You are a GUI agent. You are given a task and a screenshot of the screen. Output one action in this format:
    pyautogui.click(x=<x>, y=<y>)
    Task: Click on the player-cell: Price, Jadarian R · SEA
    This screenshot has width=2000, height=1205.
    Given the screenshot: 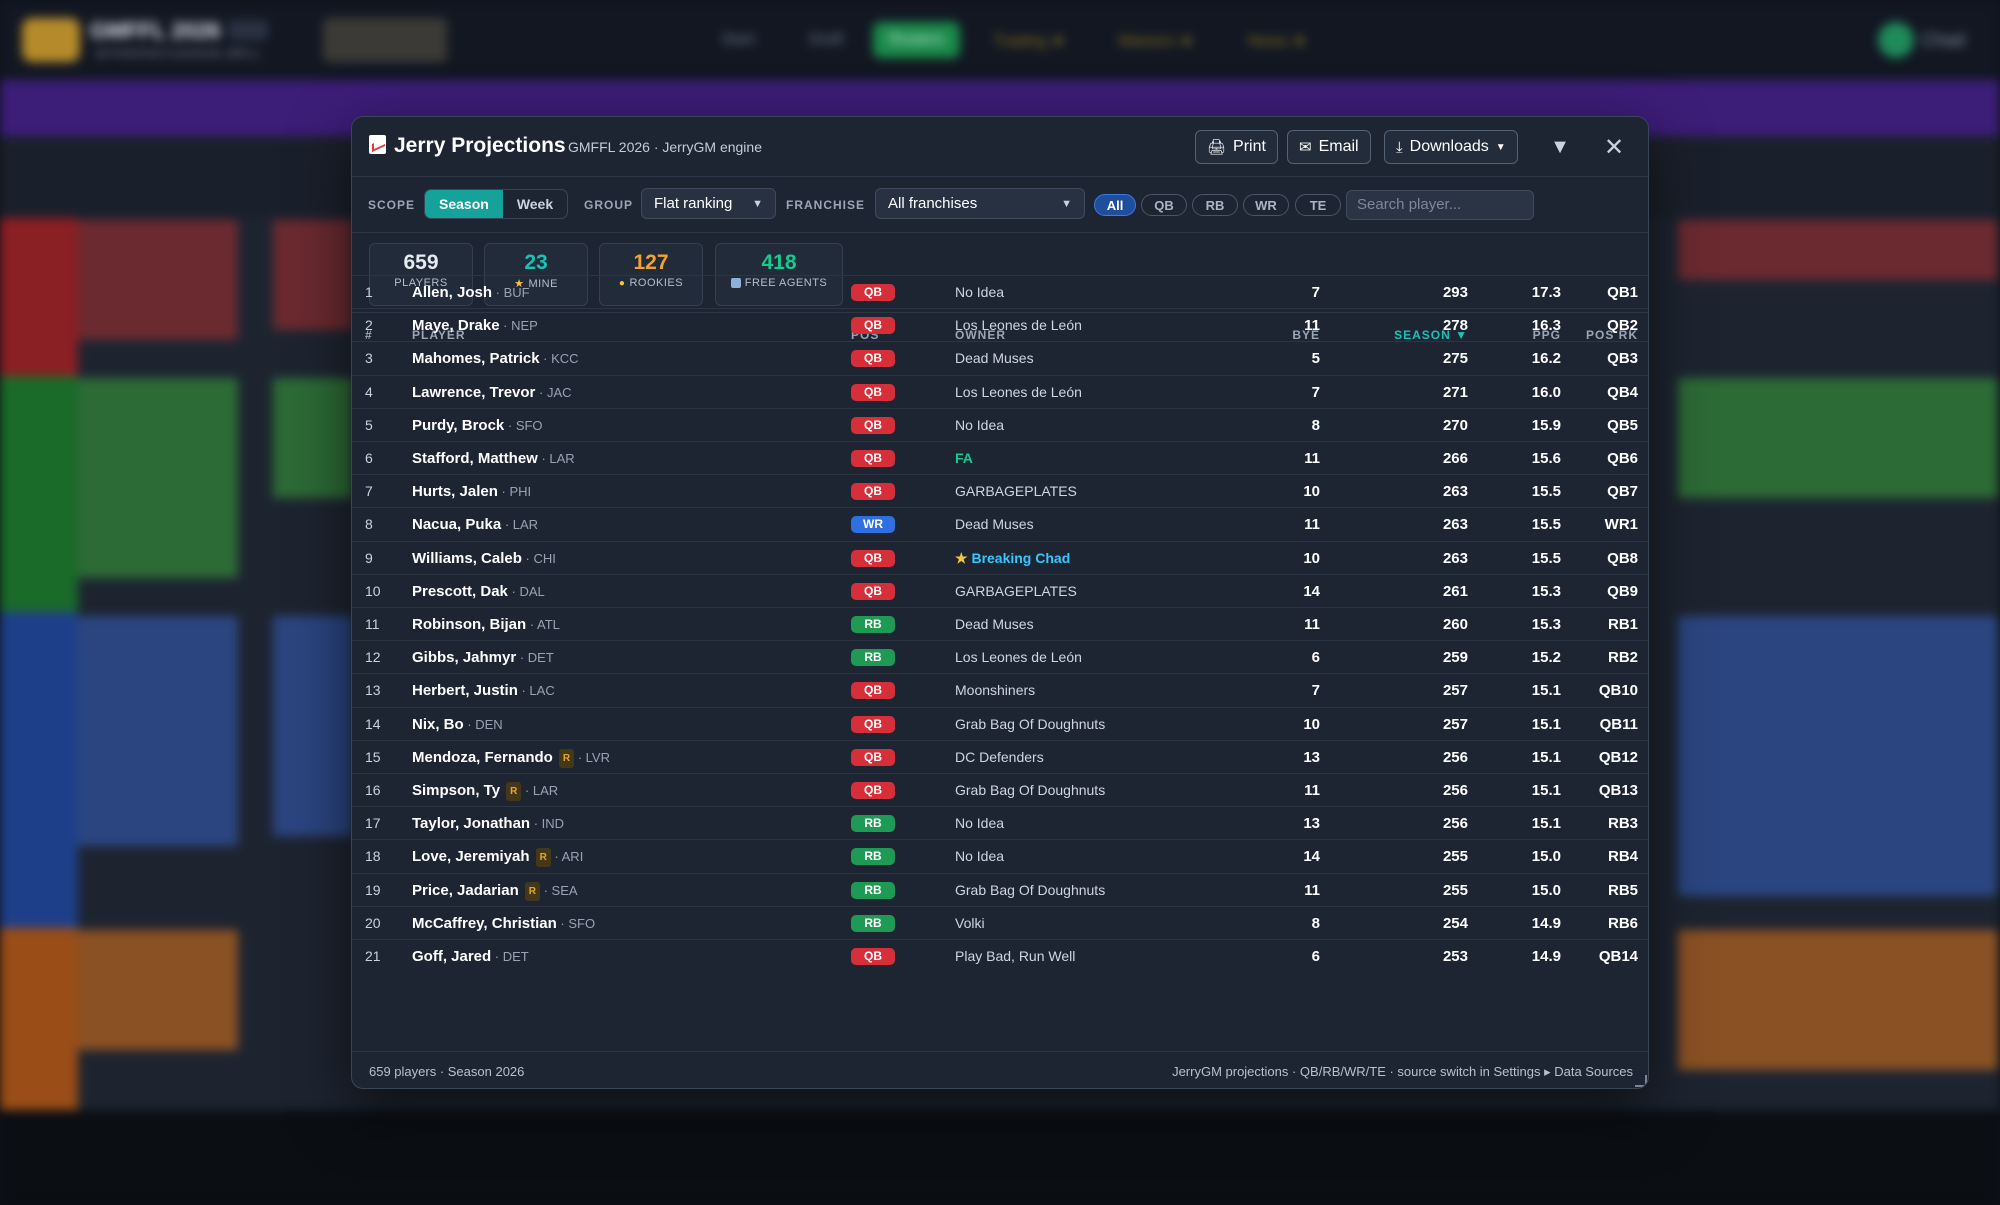 What is the action you would take?
    pyautogui.click(x=495, y=891)
    